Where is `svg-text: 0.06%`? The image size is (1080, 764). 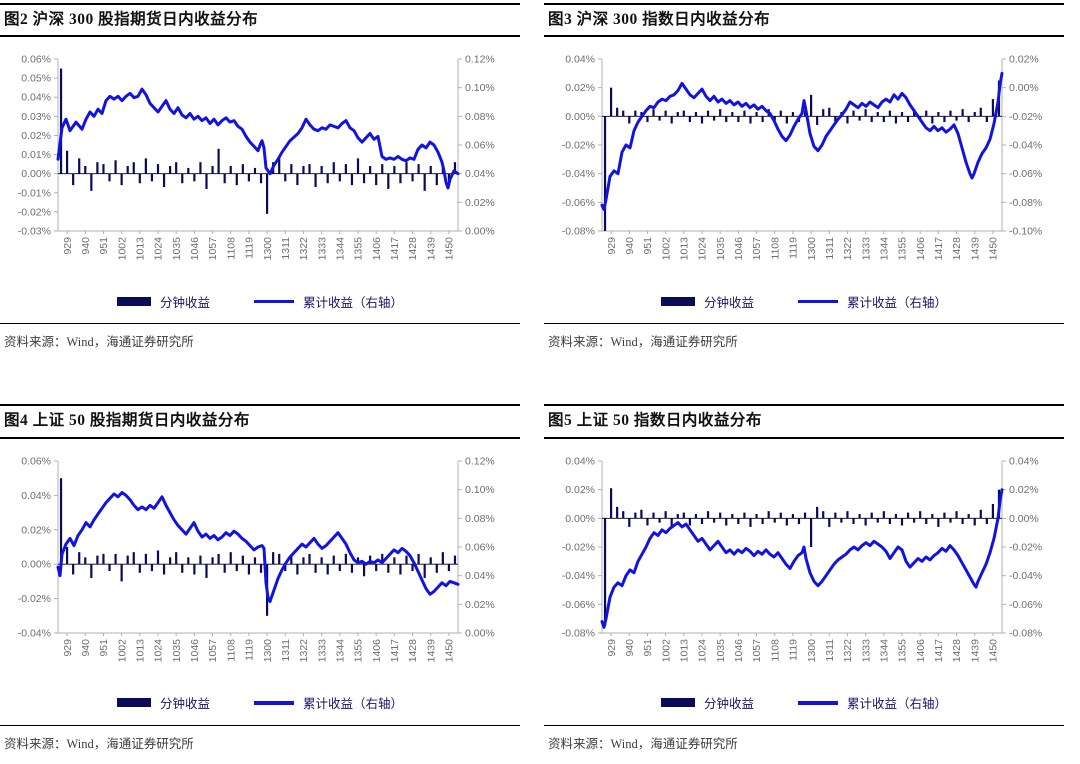 svg-text: 0.06% is located at coordinates (36, 461).